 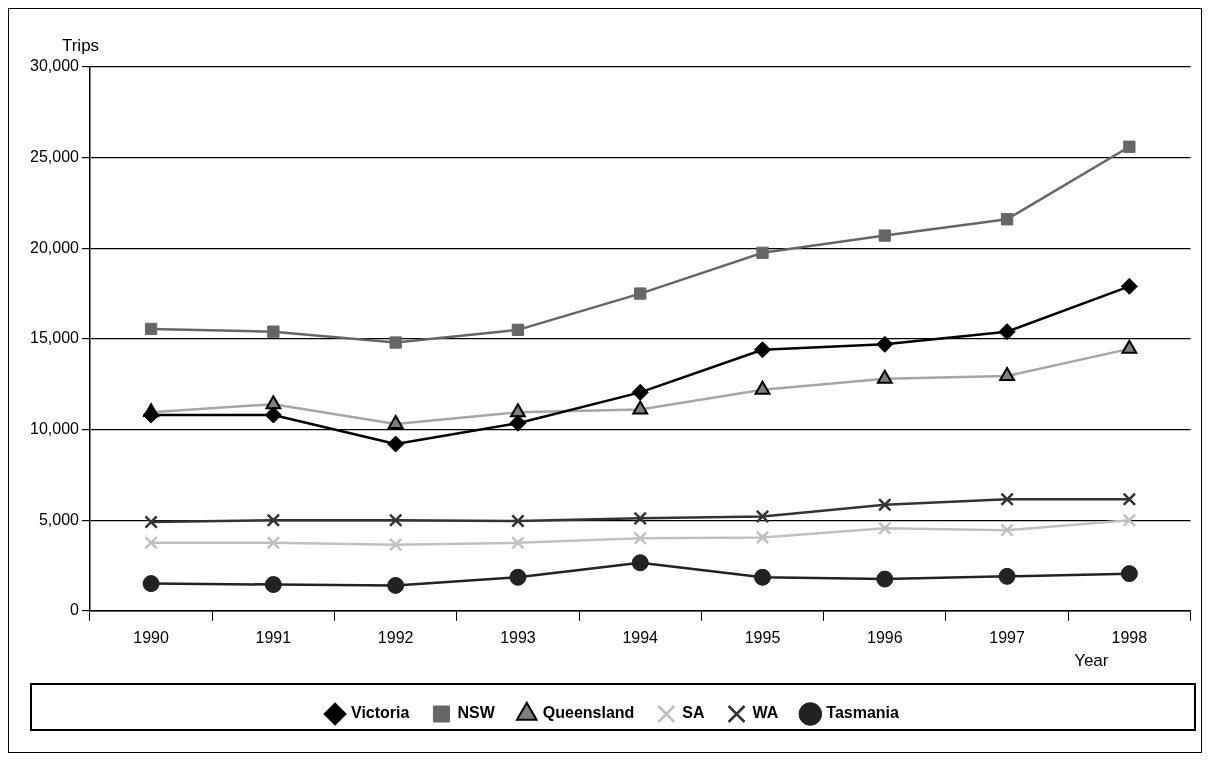 I want to click on legend-label: Victoria, so click(x=380, y=713).